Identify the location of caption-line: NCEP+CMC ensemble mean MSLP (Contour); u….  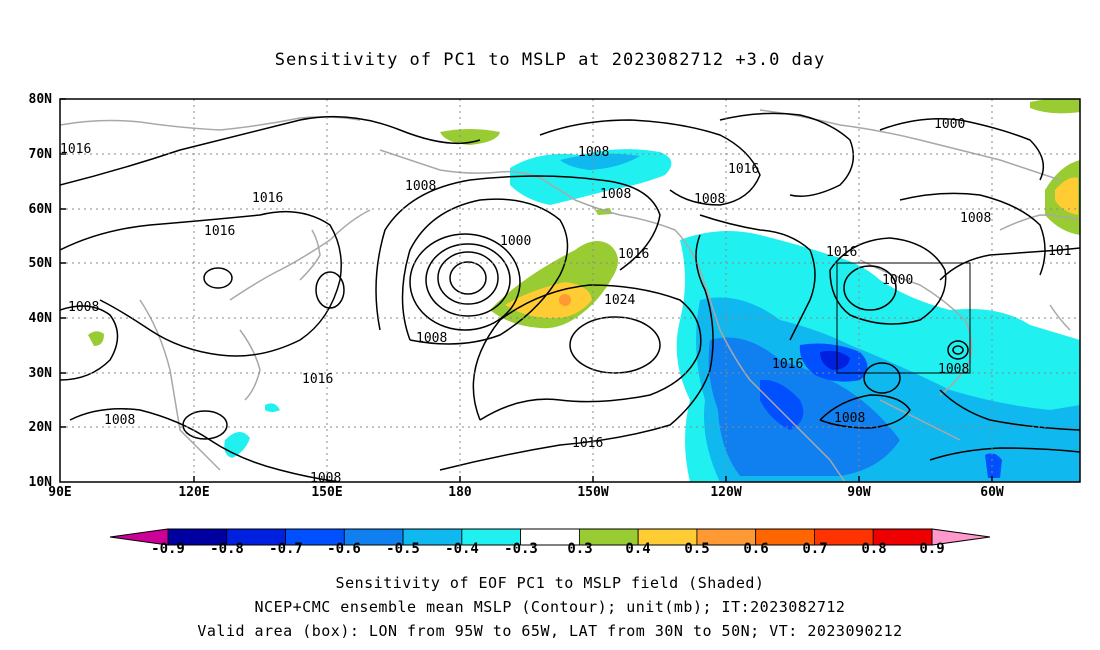
(550, 607).